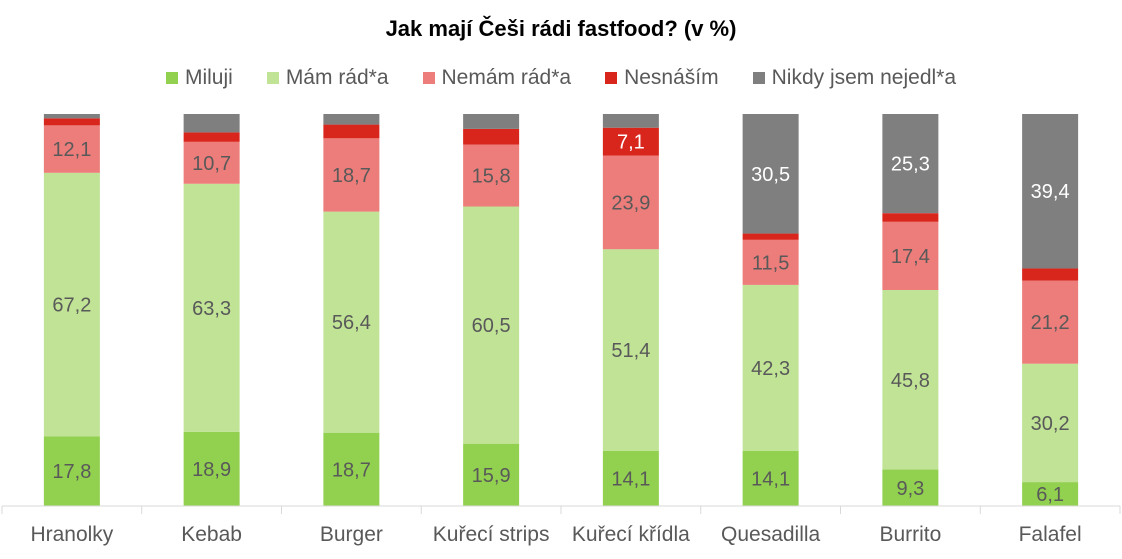 This screenshot has height=559, width=1122. Describe the element at coordinates (771, 534) in the screenshot. I see `category-label: Quesadilla` at that location.